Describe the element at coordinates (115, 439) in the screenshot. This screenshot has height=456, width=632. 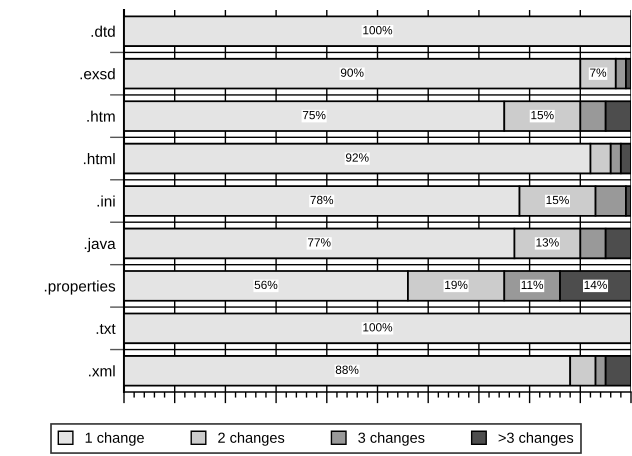
I see `legend-label: 1 change` at that location.